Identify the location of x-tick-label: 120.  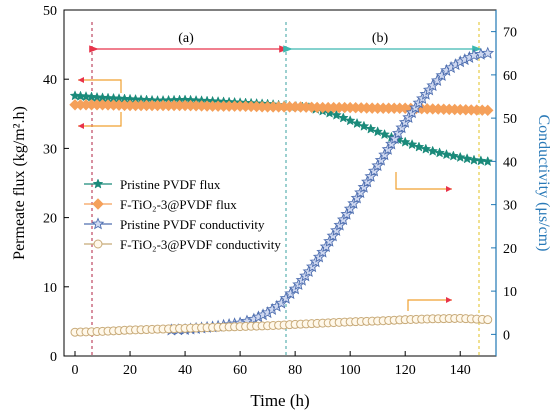
(405, 370).